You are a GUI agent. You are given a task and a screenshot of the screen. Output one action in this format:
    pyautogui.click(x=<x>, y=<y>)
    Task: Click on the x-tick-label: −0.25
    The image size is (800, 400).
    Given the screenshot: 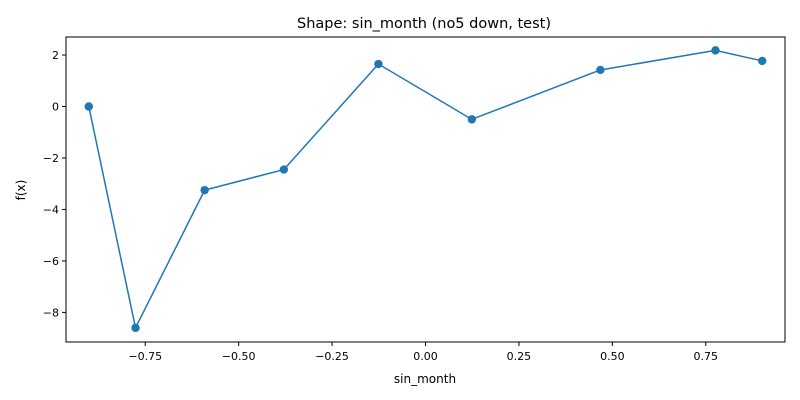 What is the action you would take?
    pyautogui.click(x=332, y=356)
    